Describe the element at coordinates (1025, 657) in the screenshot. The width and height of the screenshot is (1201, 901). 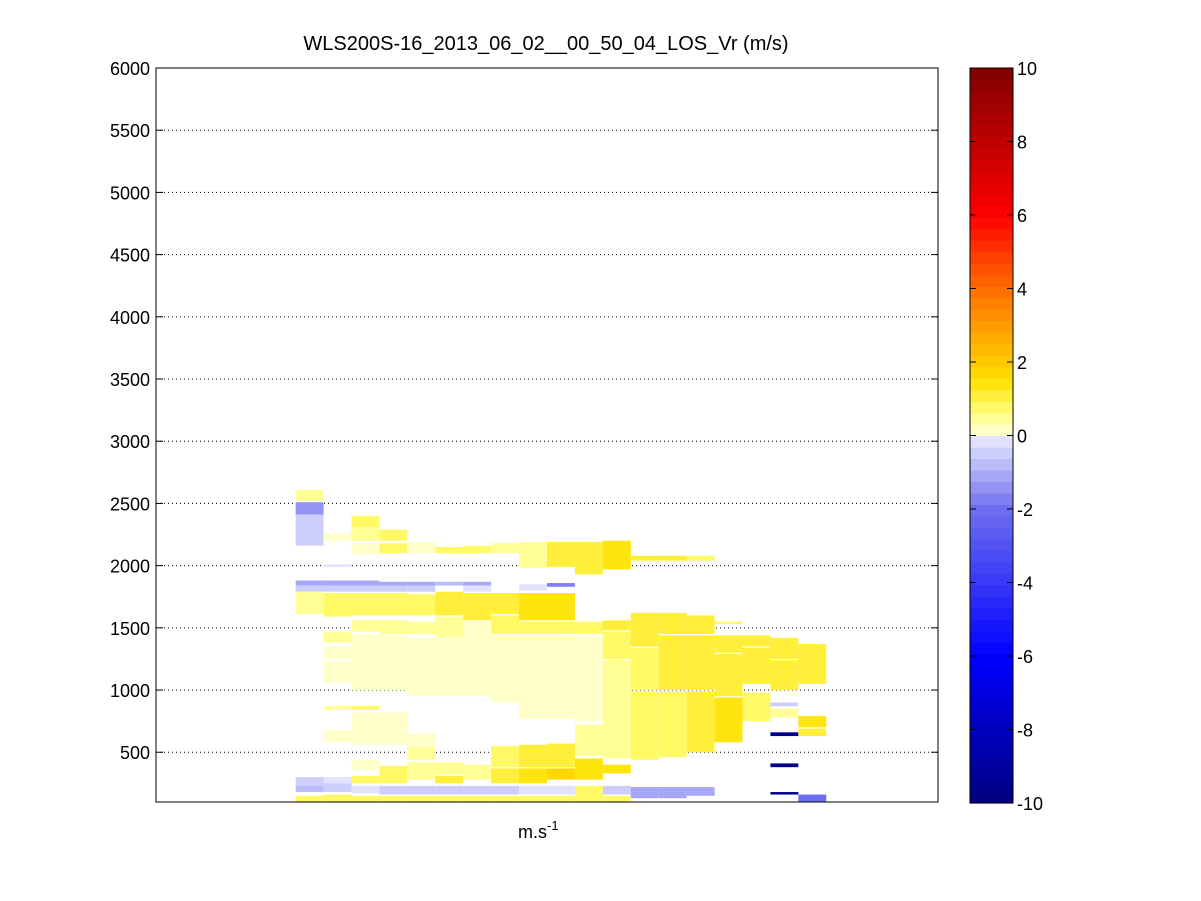
I see `colorbar-tick-label: -6` at that location.